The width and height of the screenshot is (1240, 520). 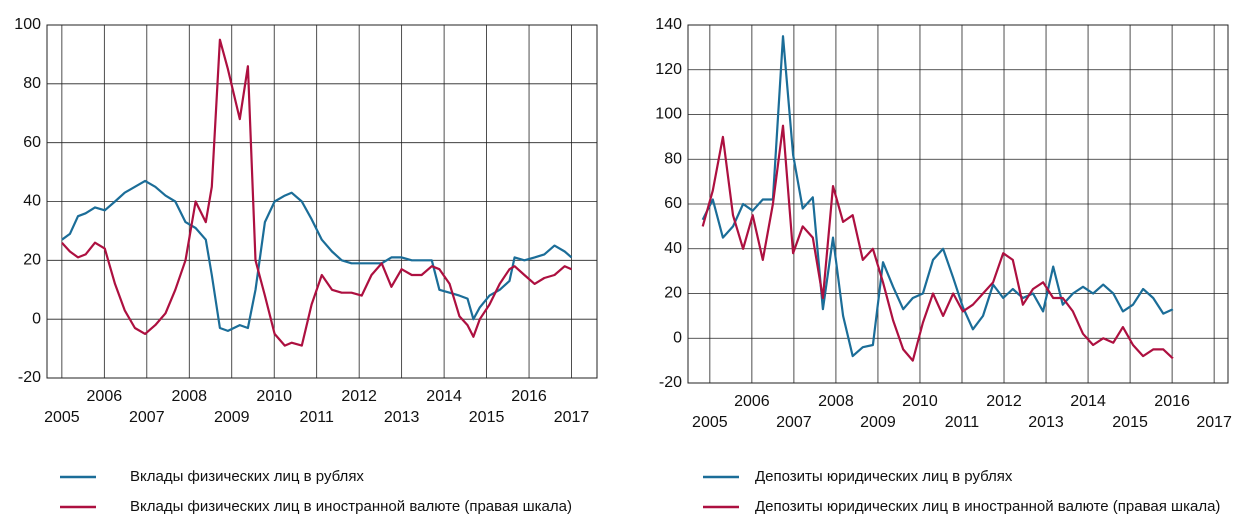 I want to click on y-tick-label: 140, so click(x=668, y=24).